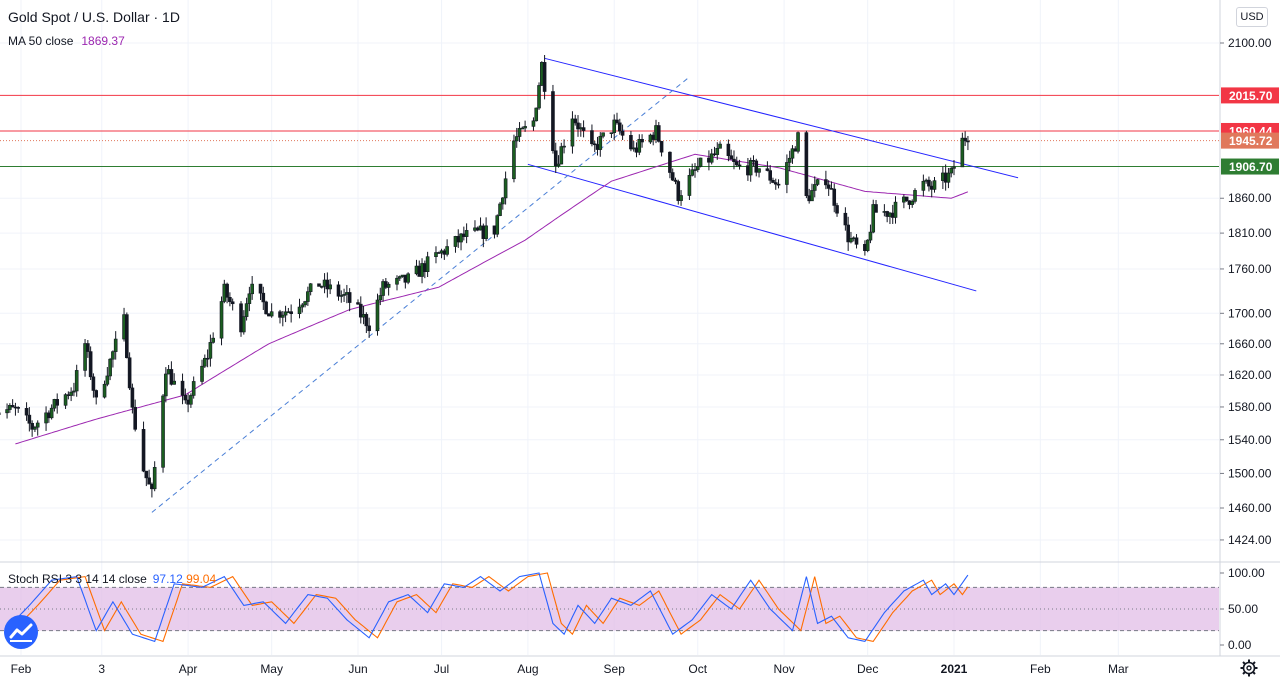 Image resolution: width=1280 pixels, height=685 pixels. What do you see at coordinates (1250, 440) in the screenshot?
I see `price-tick-label: 1540.00` at bounding box center [1250, 440].